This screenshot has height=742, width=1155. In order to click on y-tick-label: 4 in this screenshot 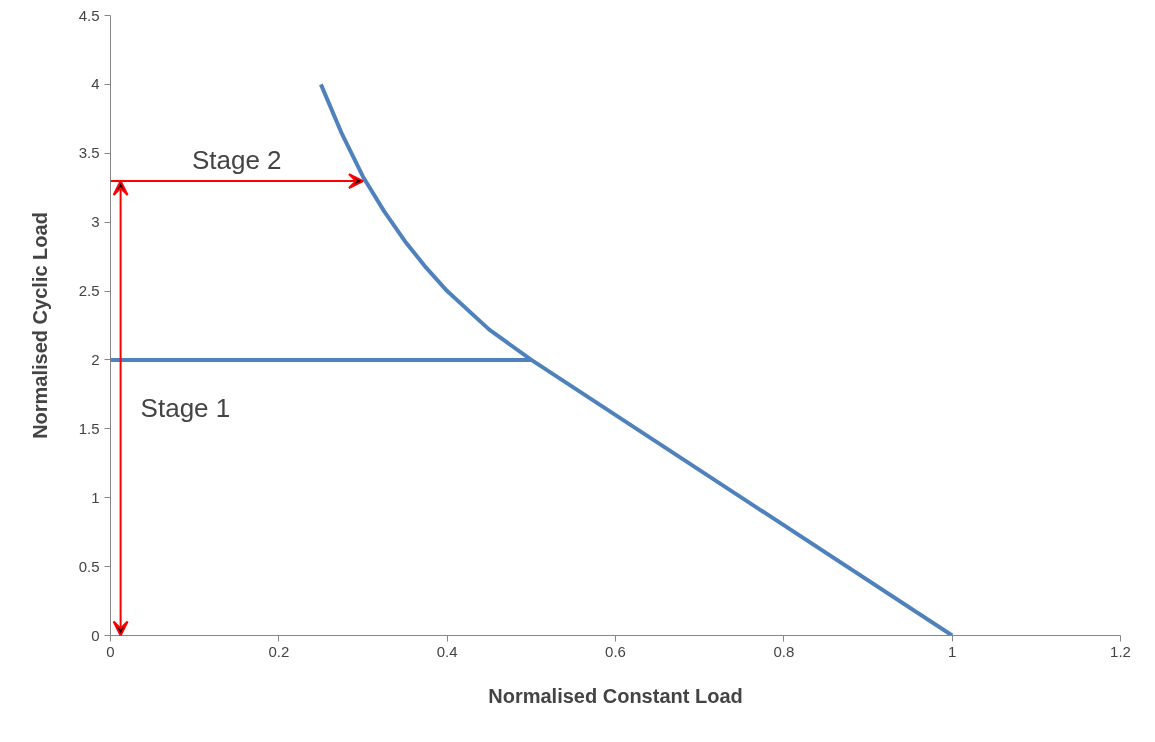, I will do `click(95, 84)`.